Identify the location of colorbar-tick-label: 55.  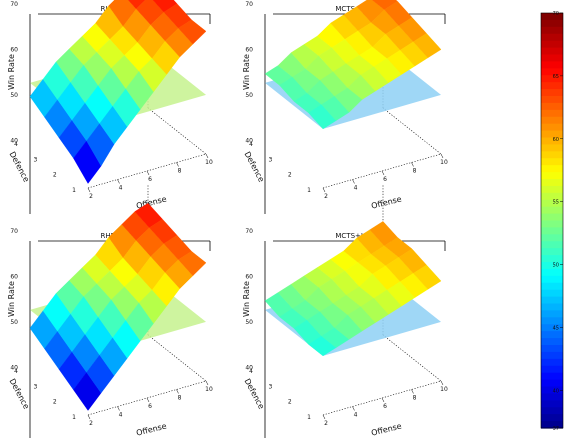
(556, 203).